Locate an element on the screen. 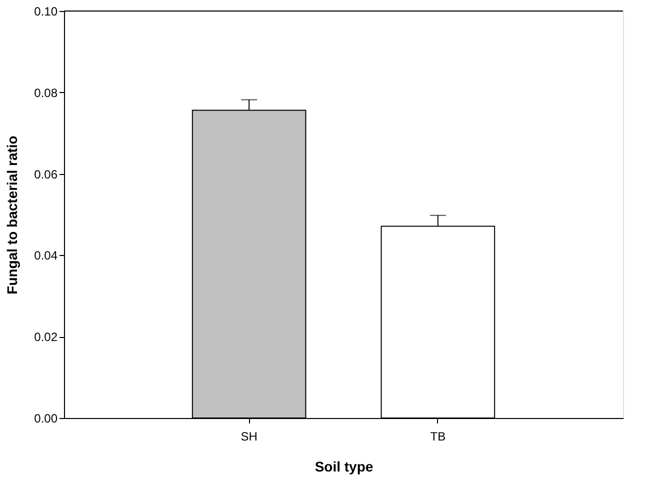 This screenshot has height=495, width=650. y-tick-label: 0.10 is located at coordinates (46, 11).